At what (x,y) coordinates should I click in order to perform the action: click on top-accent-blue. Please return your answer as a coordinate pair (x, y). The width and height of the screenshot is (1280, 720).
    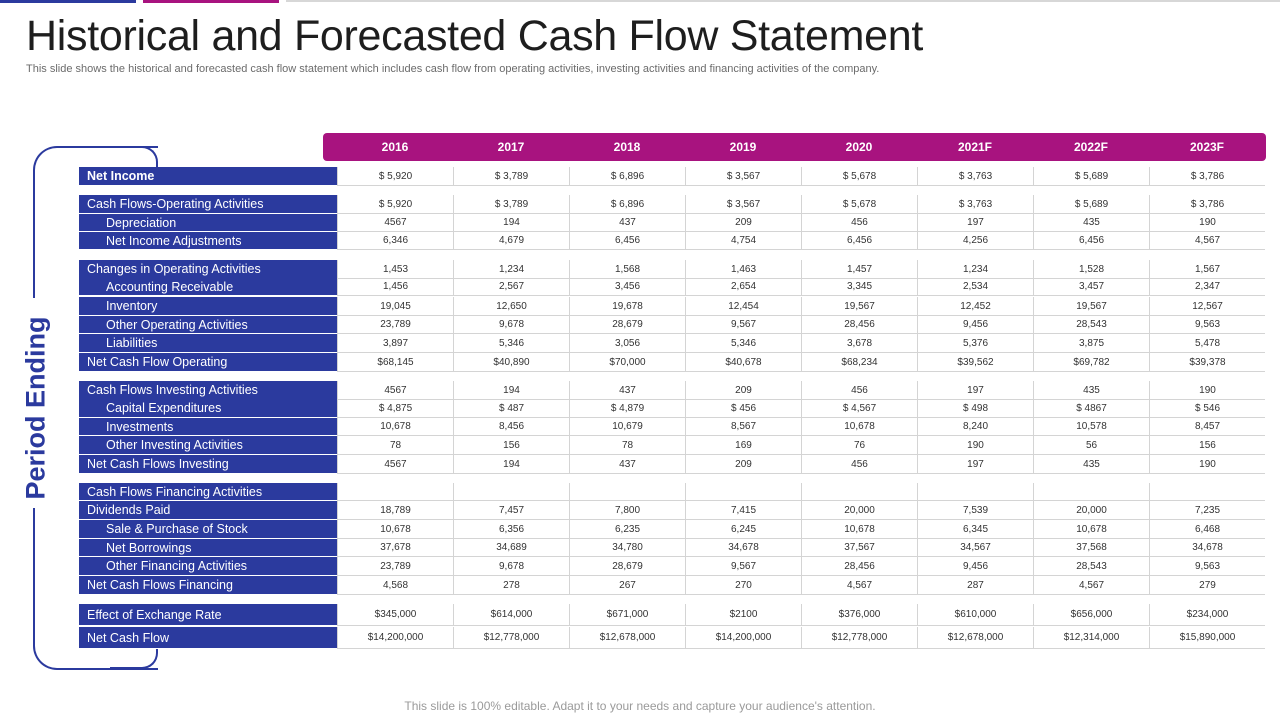
    Looking at the image, I should click on (68, 1).